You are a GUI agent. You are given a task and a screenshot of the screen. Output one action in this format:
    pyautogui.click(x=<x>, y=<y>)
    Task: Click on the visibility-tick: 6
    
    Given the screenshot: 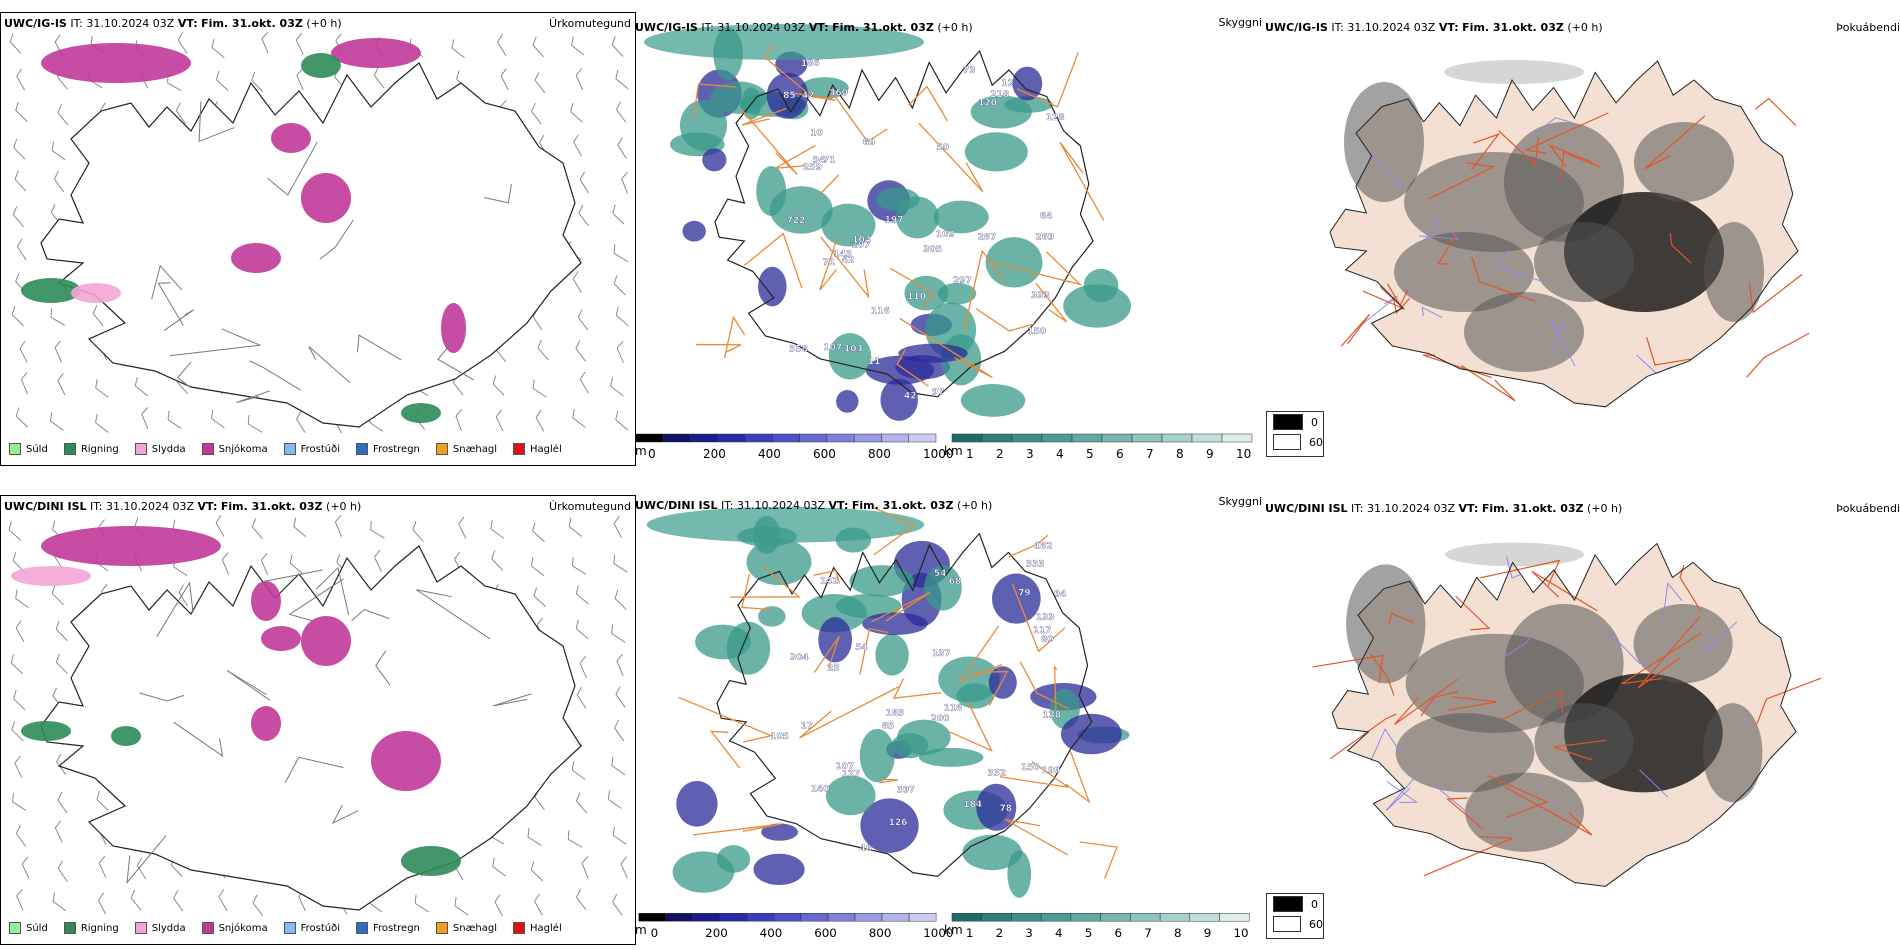 What is the action you would take?
    pyautogui.click(x=1119, y=933)
    